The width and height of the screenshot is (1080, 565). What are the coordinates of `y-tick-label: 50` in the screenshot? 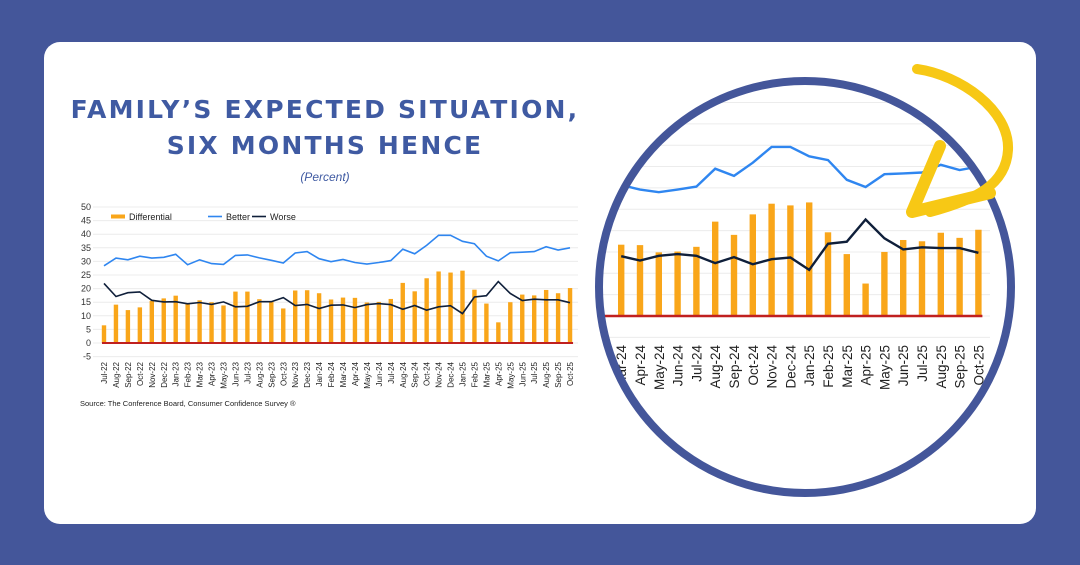 It's located at (86, 207).